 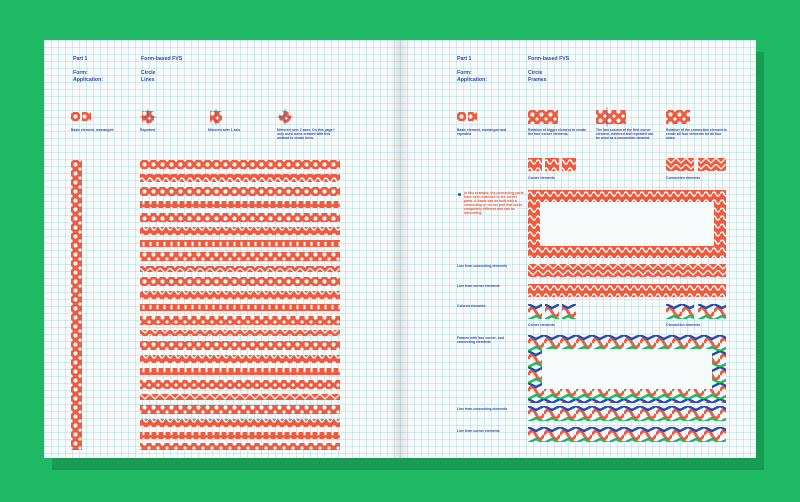 What do you see at coordinates (543, 117) in the screenshot?
I see `rotation-icon` at bounding box center [543, 117].